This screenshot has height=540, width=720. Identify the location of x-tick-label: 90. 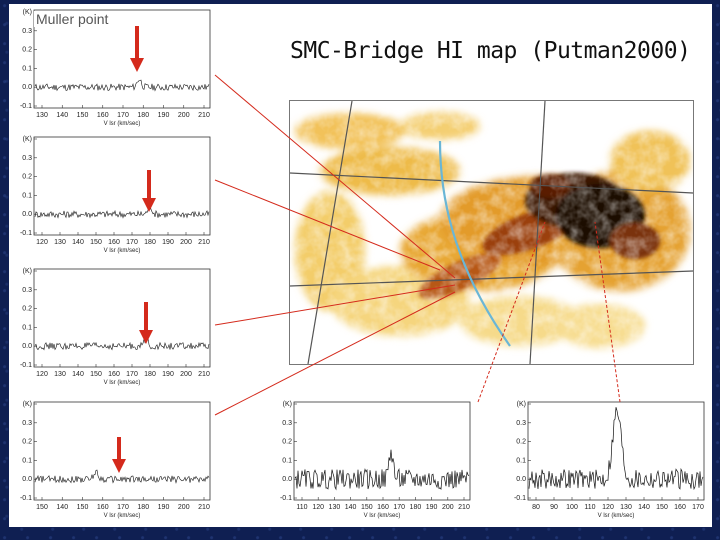
(554, 507).